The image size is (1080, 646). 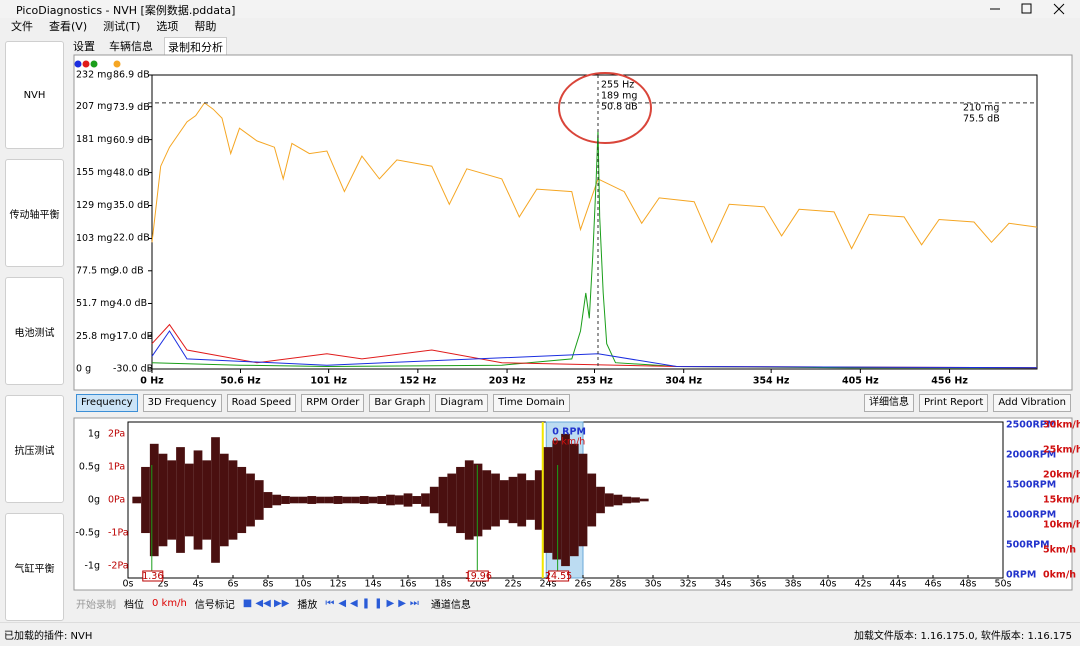 I want to click on action-button: 详细信息, so click(x=888, y=403).